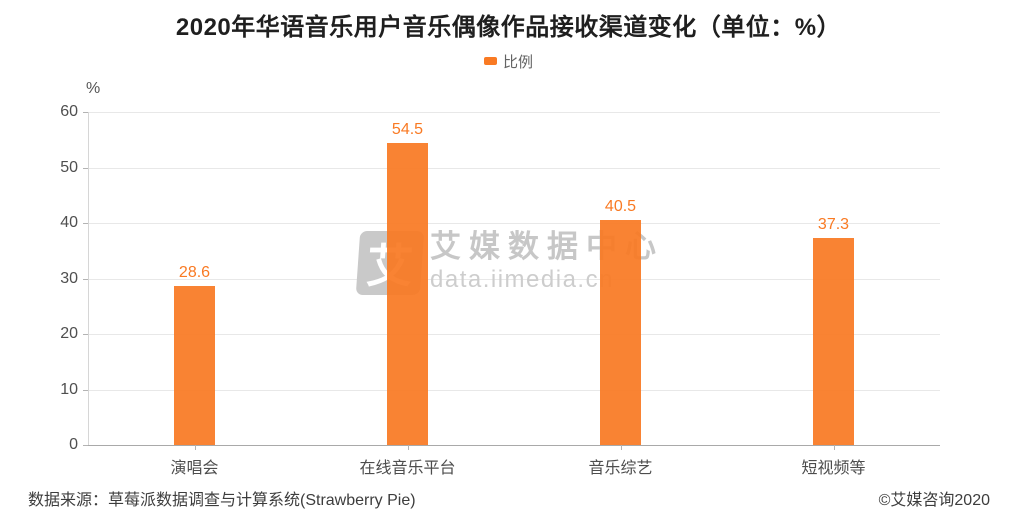 The width and height of the screenshot is (1017, 520). I want to click on x-axis-category-label: 音乐综艺, so click(620, 468).